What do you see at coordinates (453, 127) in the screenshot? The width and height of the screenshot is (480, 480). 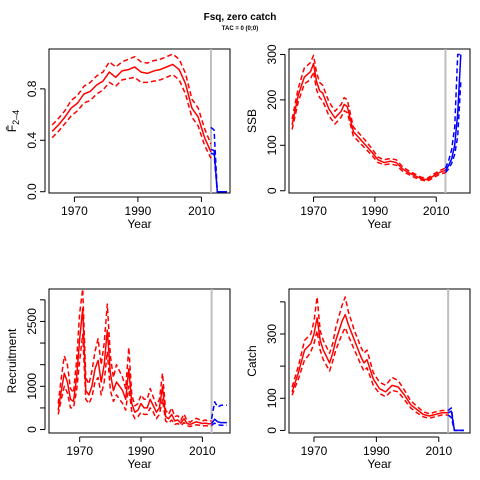 I see `ssb-projection-lower-line` at bounding box center [453, 127].